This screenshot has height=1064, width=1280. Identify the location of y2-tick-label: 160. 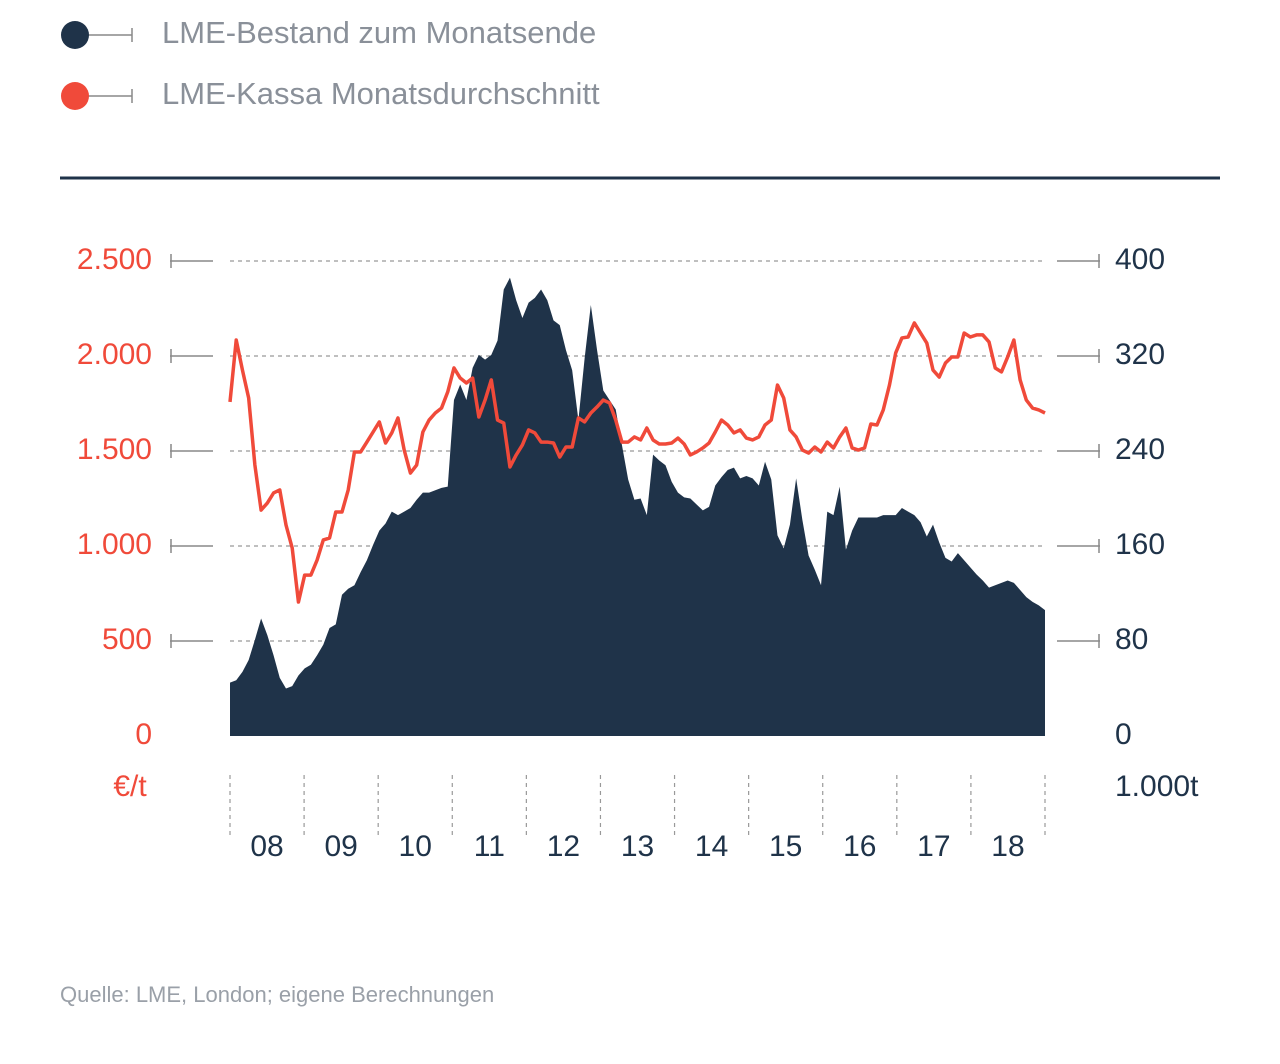
(1140, 544).